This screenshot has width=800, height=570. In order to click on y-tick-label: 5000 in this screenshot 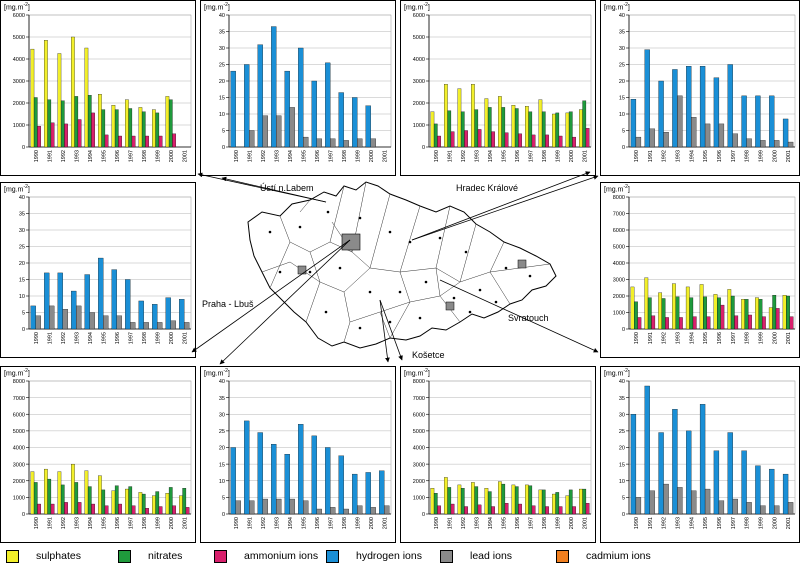, I will do `click(619, 248)`.